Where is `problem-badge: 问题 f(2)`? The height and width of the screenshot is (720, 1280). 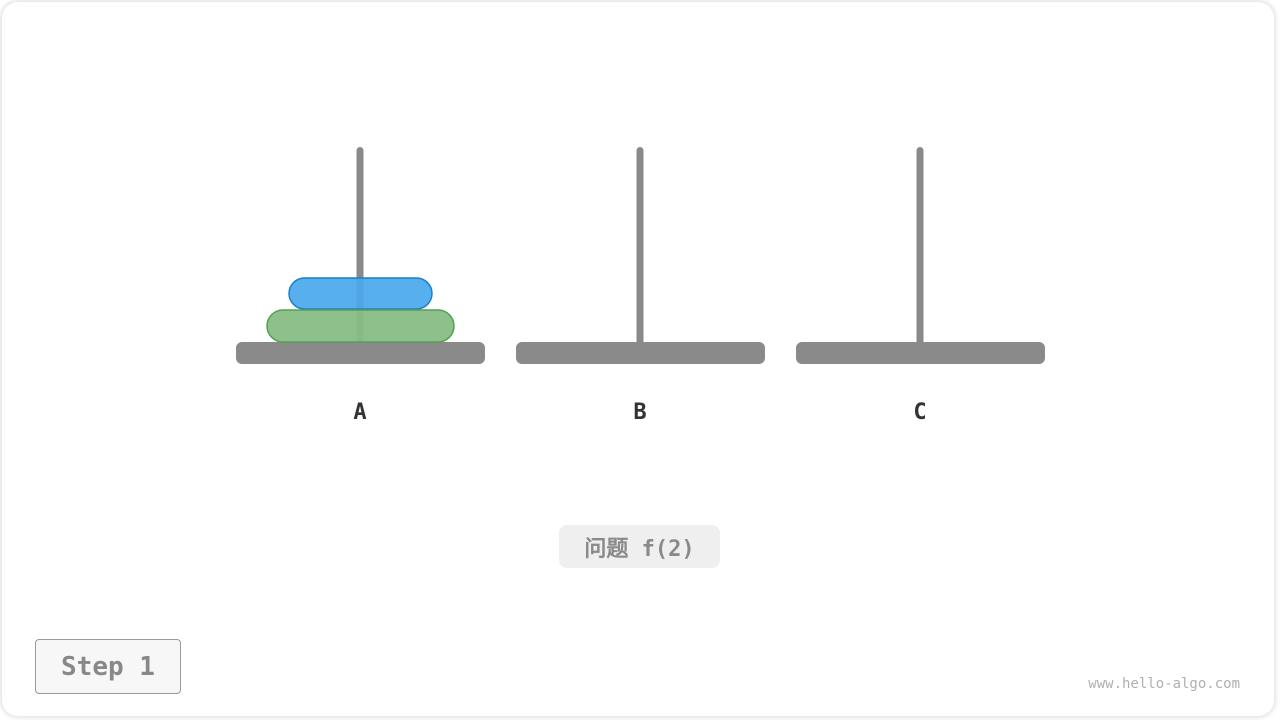
problem-badge: 问题 f(2) is located at coordinates (639, 546).